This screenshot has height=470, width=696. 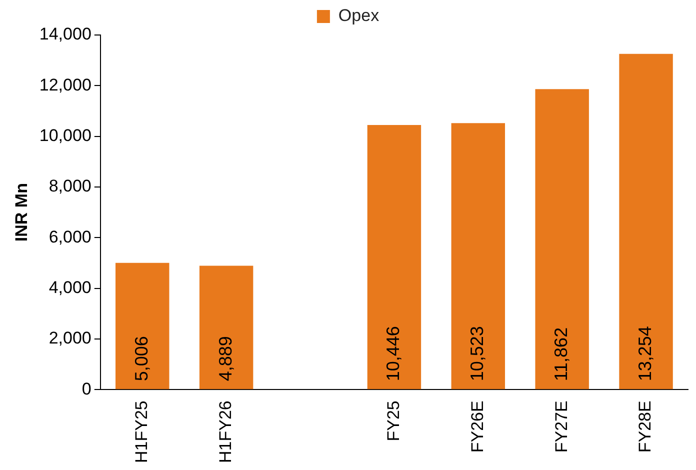 I want to click on y-tick-label: 10,000, so click(x=65, y=136).